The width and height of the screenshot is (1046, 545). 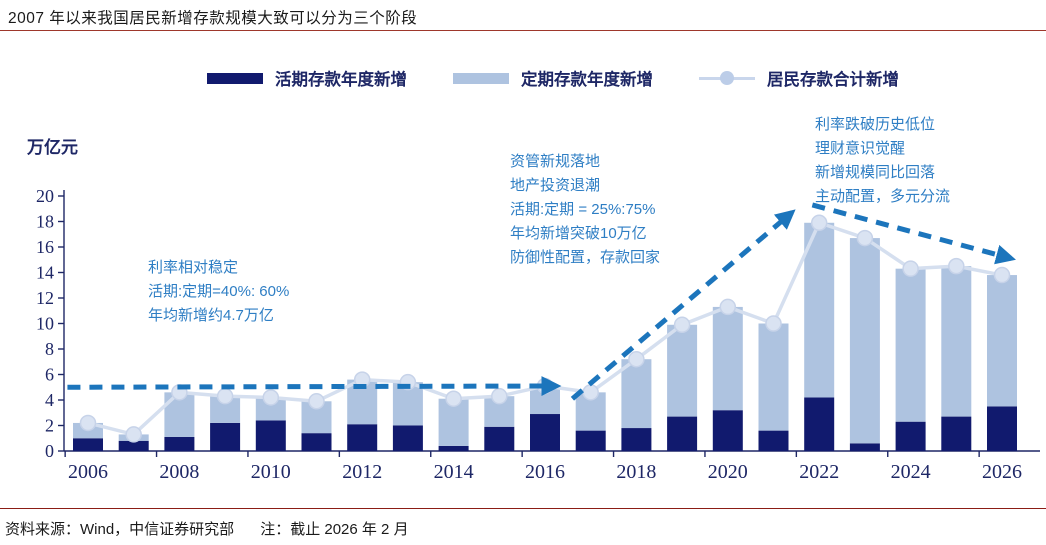 What do you see at coordinates (819, 310) in the screenshot?
I see `bar-time-2022` at bounding box center [819, 310].